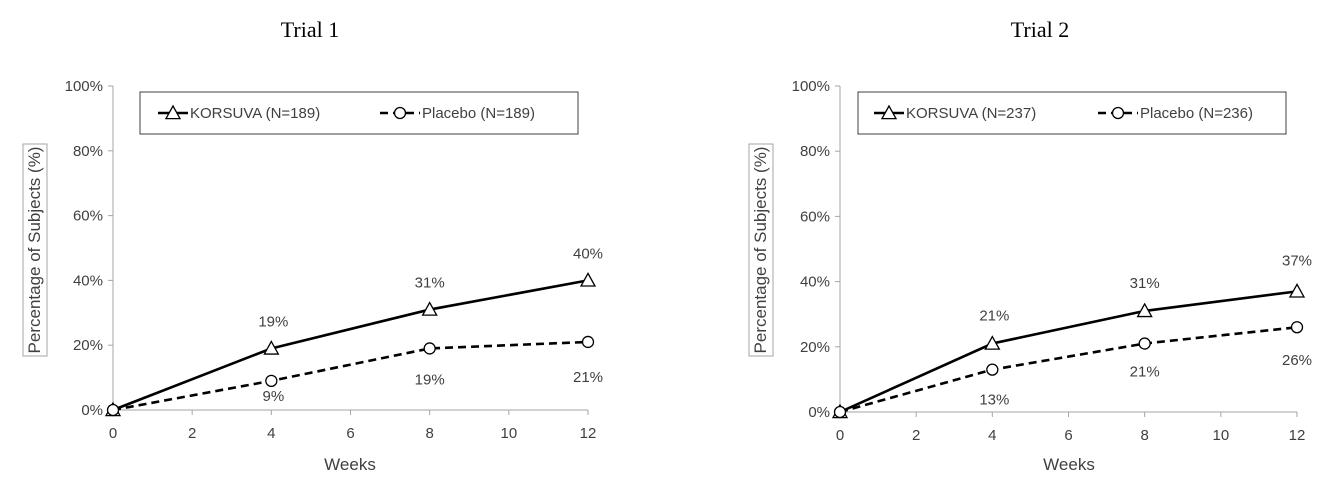  I want to click on legend-label: KORSUVA (N=189), so click(255, 113).